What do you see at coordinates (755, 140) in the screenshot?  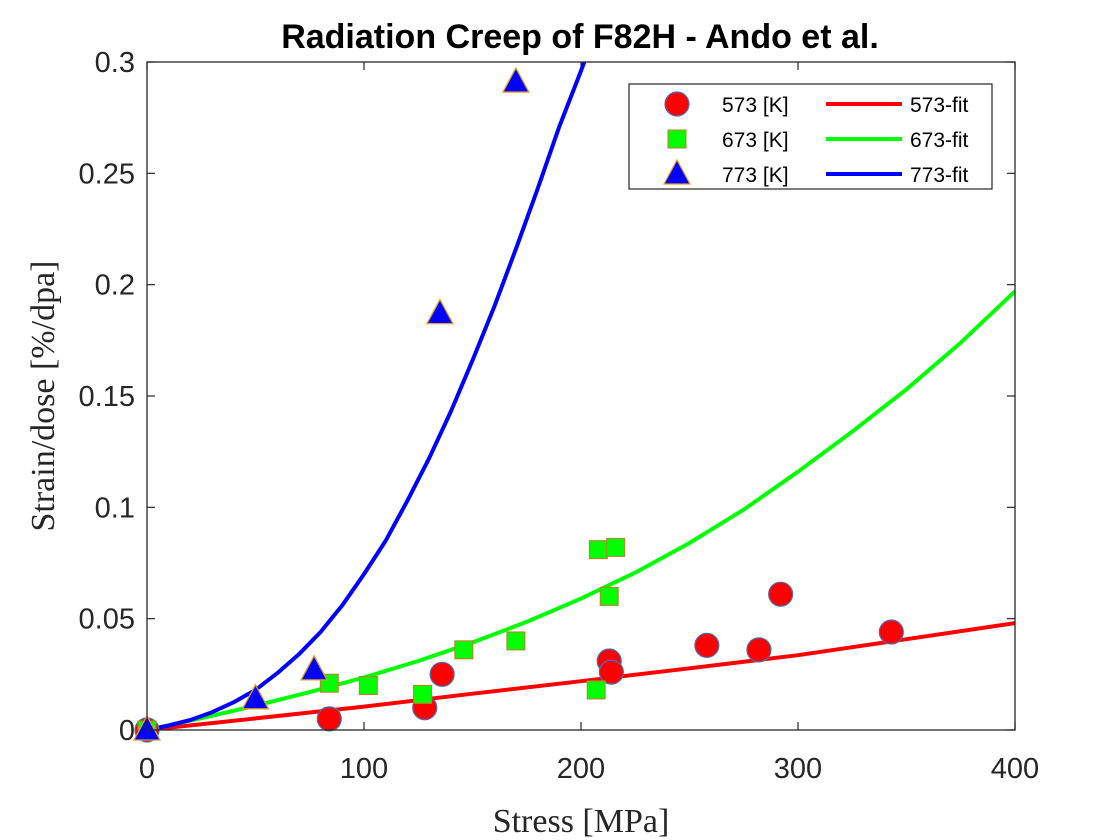 I see `legend-label: 673 [K]` at bounding box center [755, 140].